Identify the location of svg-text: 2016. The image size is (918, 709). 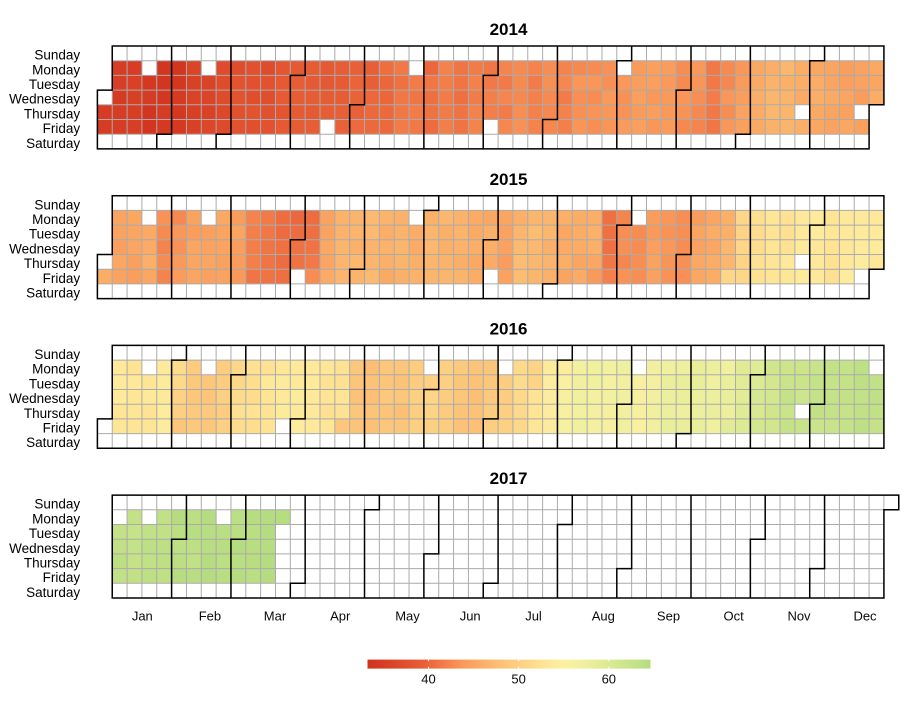
(509, 329).